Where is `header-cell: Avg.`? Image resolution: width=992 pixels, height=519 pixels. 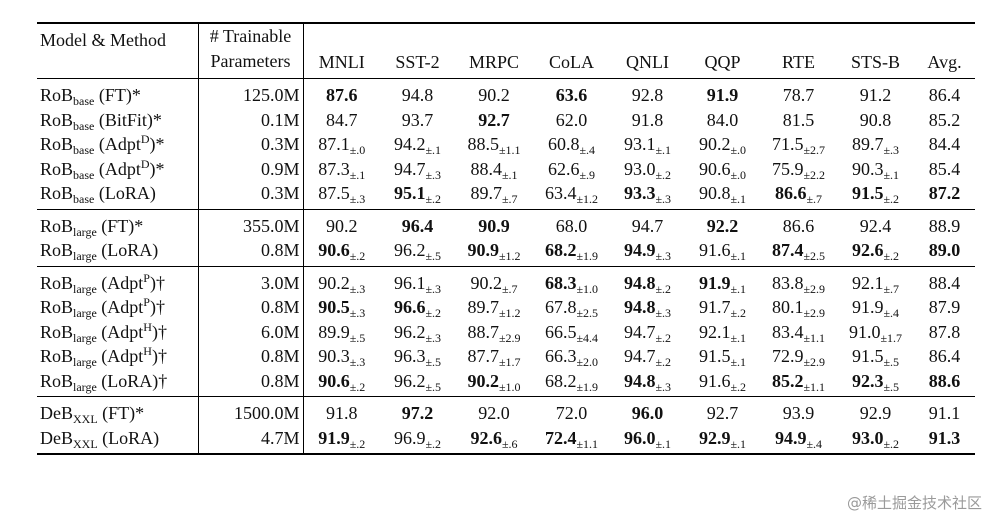
header-cell: Avg. is located at coordinates (944, 62).